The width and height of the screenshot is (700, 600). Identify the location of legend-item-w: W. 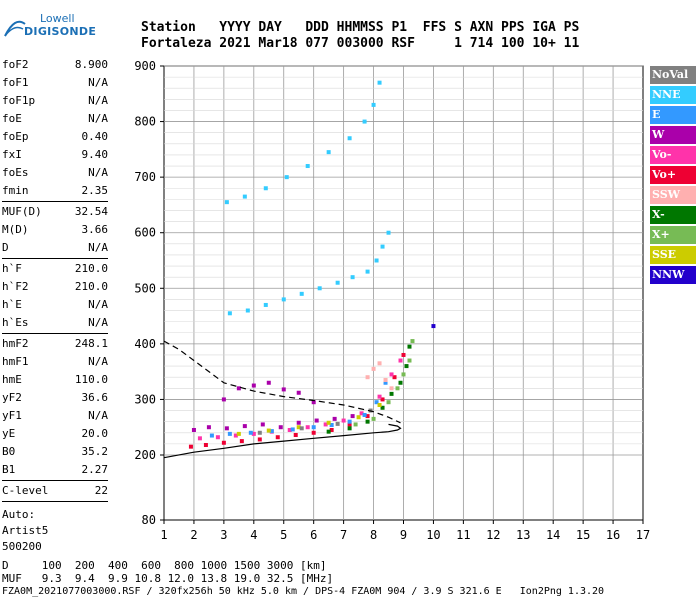
(673, 135).